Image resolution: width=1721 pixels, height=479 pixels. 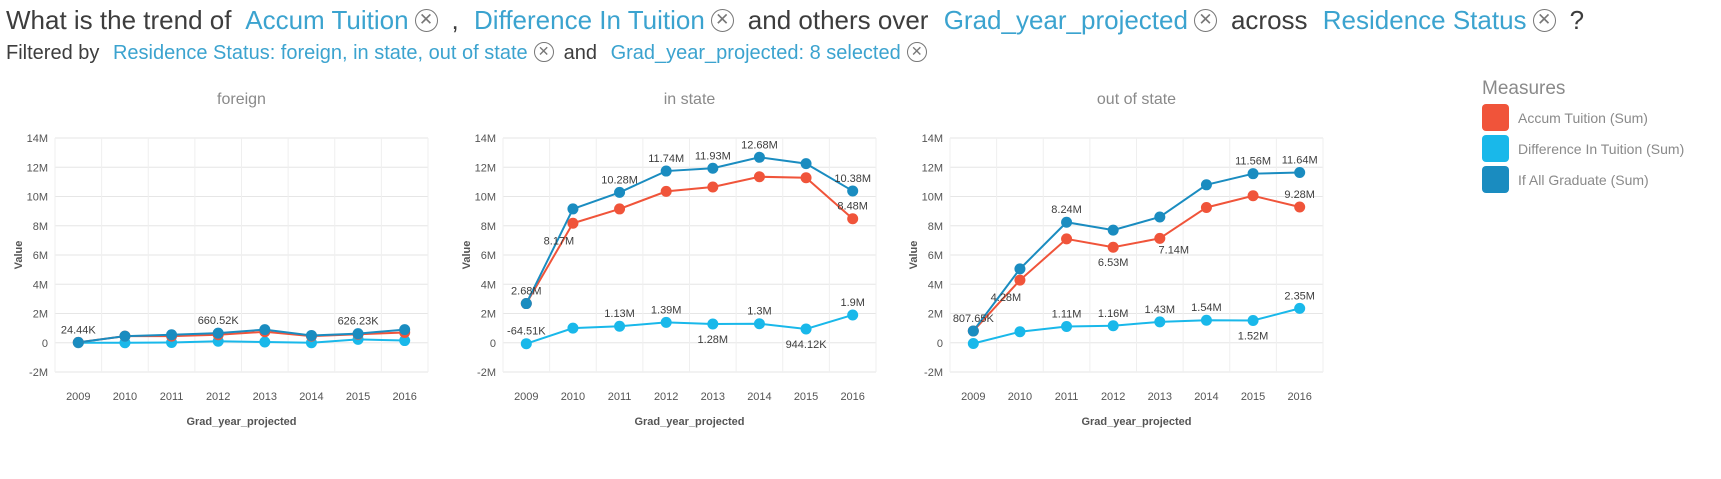 What do you see at coordinates (759, 312) in the screenshot?
I see `data-label: 1.3M` at bounding box center [759, 312].